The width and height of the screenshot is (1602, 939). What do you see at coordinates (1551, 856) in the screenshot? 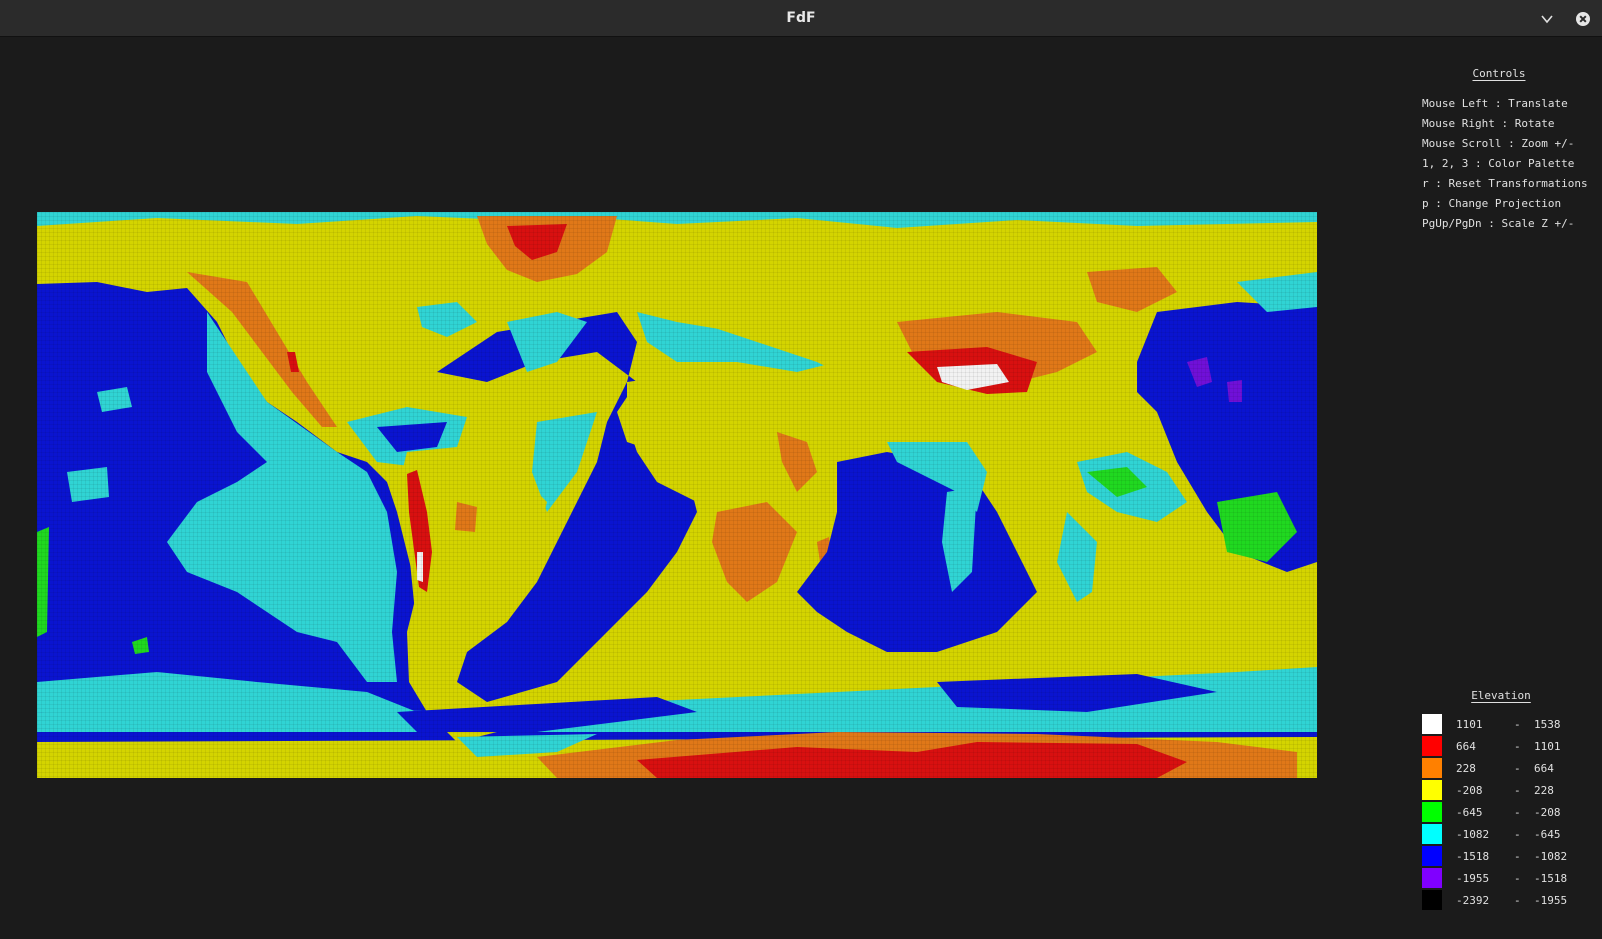
I see `legend-max: -1082` at bounding box center [1551, 856].